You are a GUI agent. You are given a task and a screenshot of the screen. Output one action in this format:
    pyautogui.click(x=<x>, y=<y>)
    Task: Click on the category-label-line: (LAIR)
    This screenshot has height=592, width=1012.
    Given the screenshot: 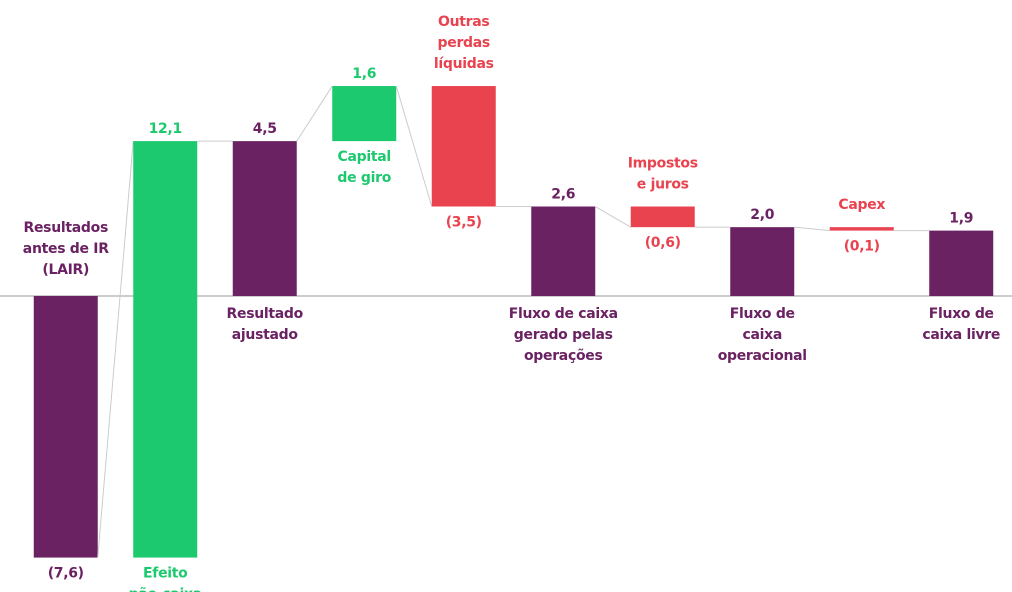 What is the action you would take?
    pyautogui.click(x=65, y=270)
    